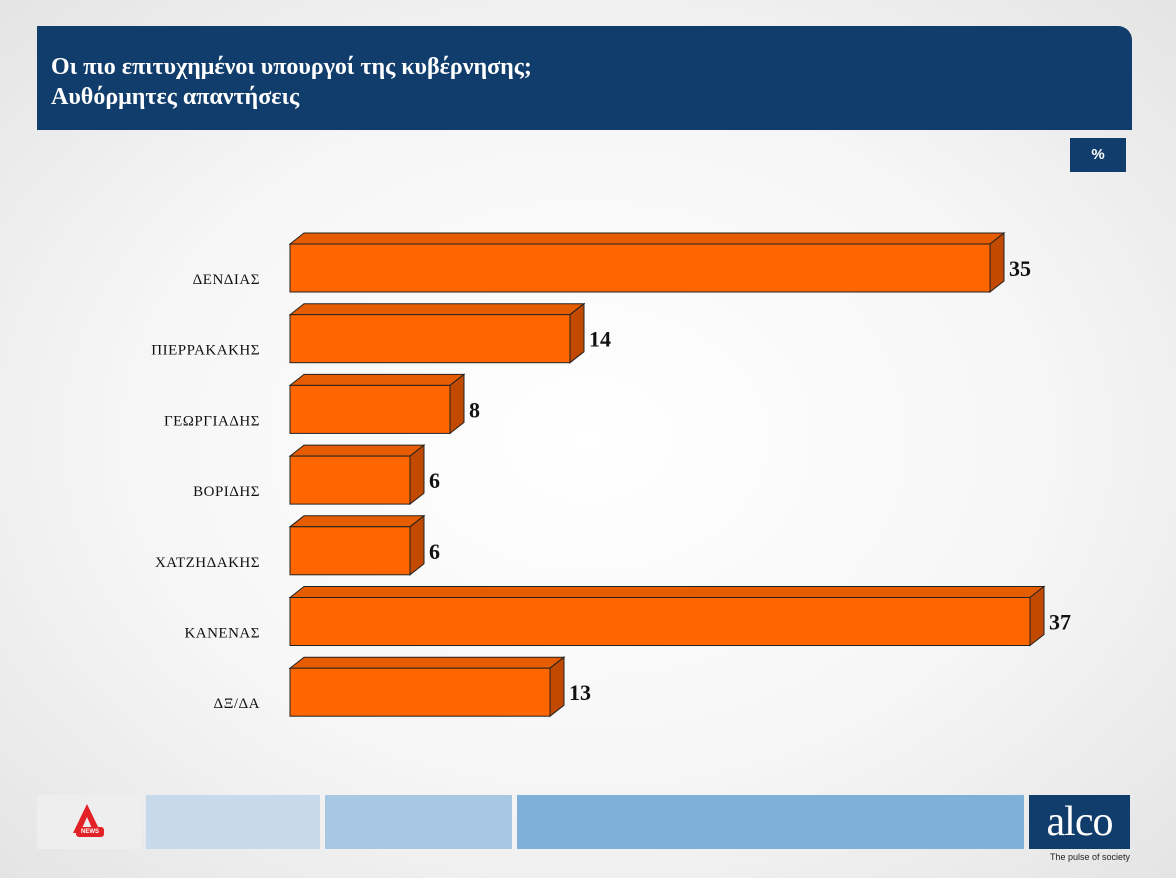 The width and height of the screenshot is (1176, 878). Describe the element at coordinates (1089, 857) in the screenshot. I see `alco-tagline: The pulse of society` at that location.